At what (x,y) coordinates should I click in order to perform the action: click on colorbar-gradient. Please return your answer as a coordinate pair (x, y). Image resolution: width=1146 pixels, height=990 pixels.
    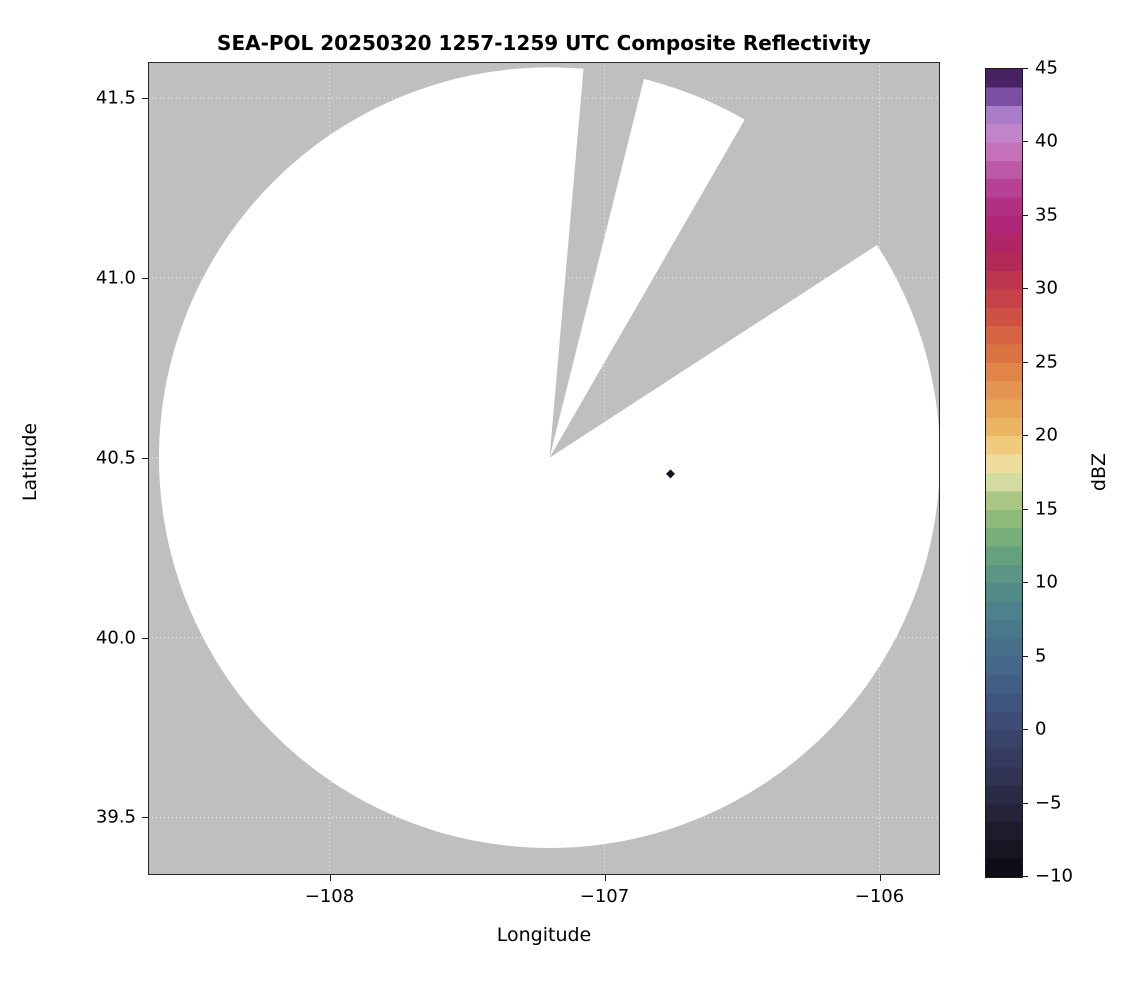
    Looking at the image, I should click on (1004, 473).